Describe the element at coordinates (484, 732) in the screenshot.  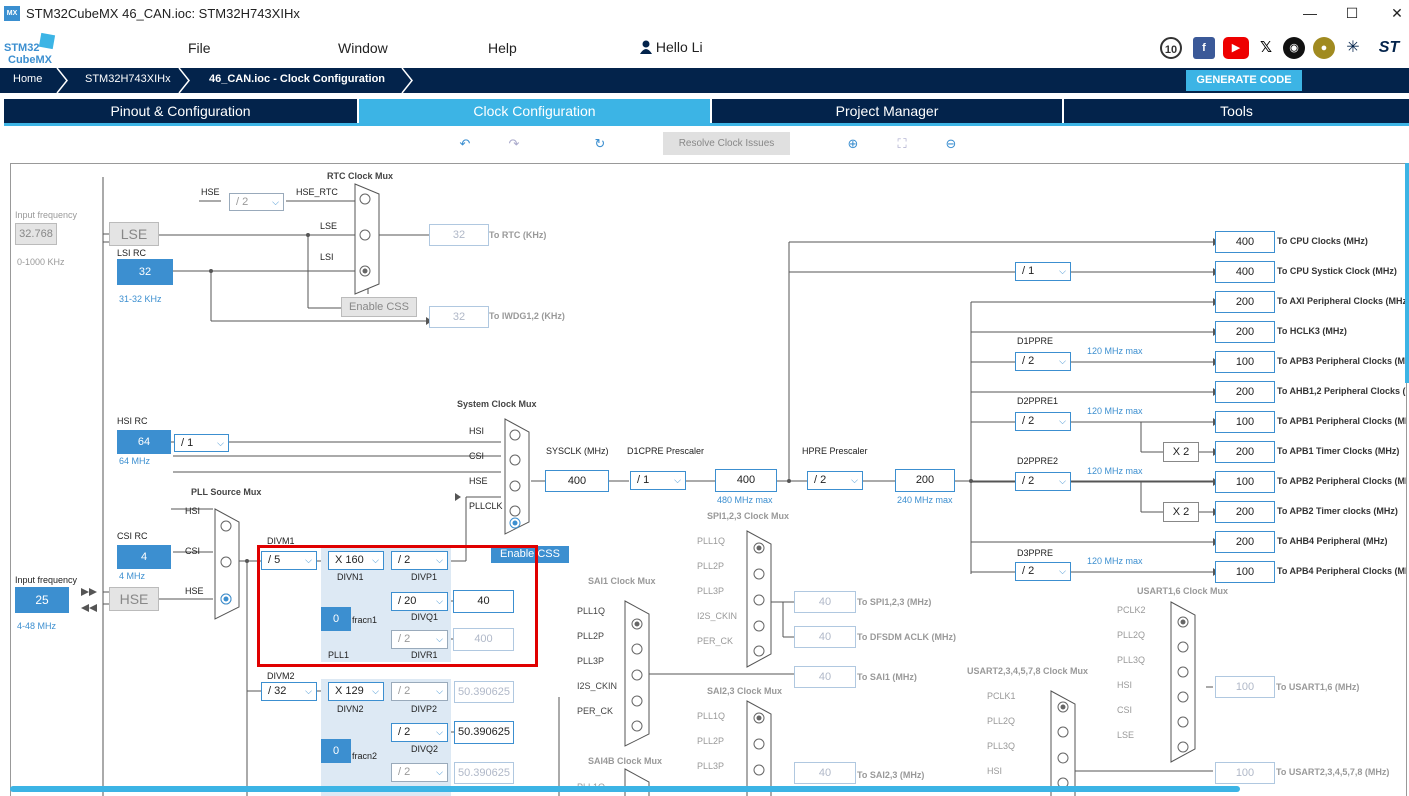
I see `divq2-output: 50.390625` at that location.